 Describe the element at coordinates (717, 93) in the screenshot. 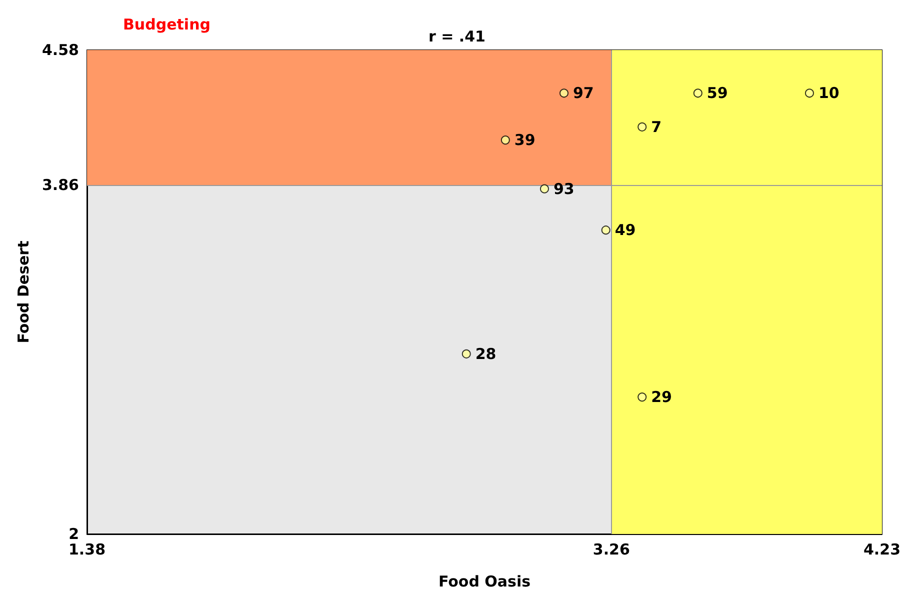

I see `annotation: 59` at that location.